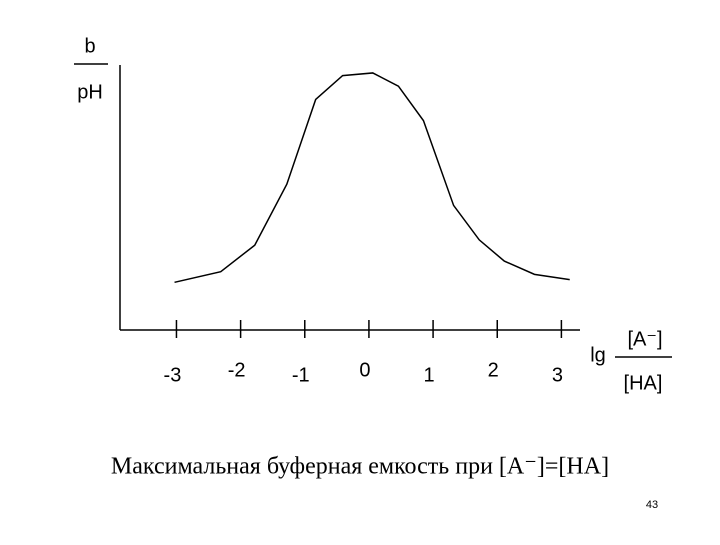  I want to click on x-tick-label: 1, so click(429, 375).